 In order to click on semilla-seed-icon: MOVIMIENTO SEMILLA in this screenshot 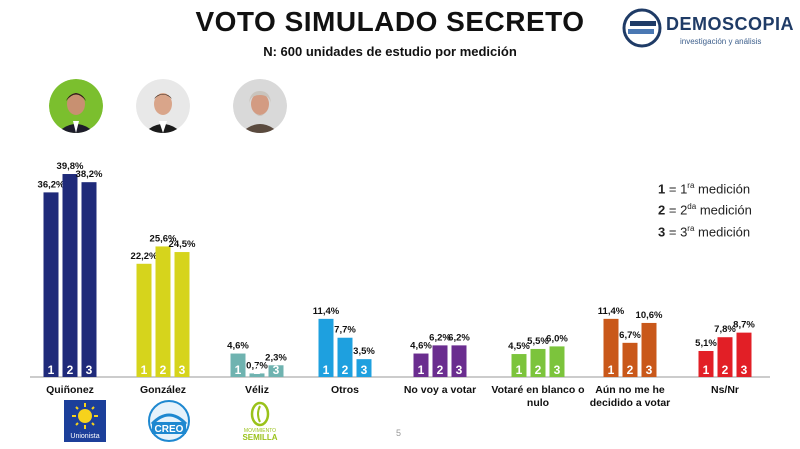, I will do `click(260, 421)`.